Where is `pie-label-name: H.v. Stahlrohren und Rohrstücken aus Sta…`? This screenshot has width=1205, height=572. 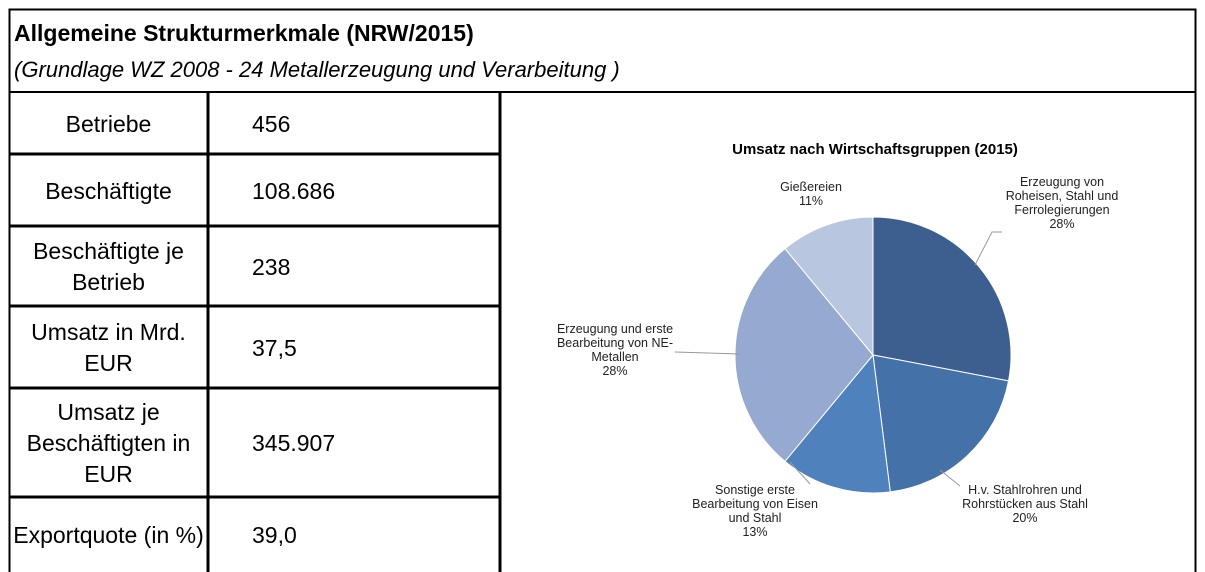
pie-label-name: H.v. Stahlrohren und Rohrstücken aus Sta… is located at coordinates (1025, 497).